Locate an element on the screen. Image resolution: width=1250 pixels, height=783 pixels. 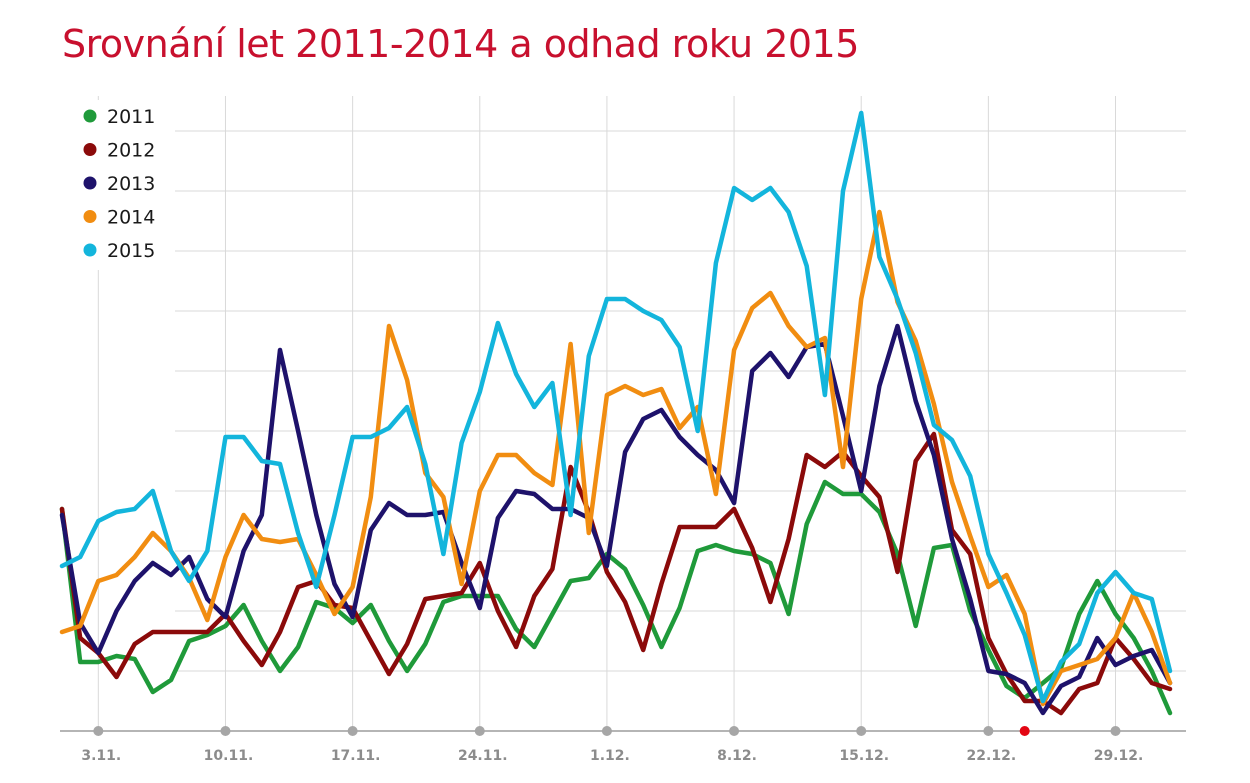
x-tick-label: 1.12. is located at coordinates (610, 756).